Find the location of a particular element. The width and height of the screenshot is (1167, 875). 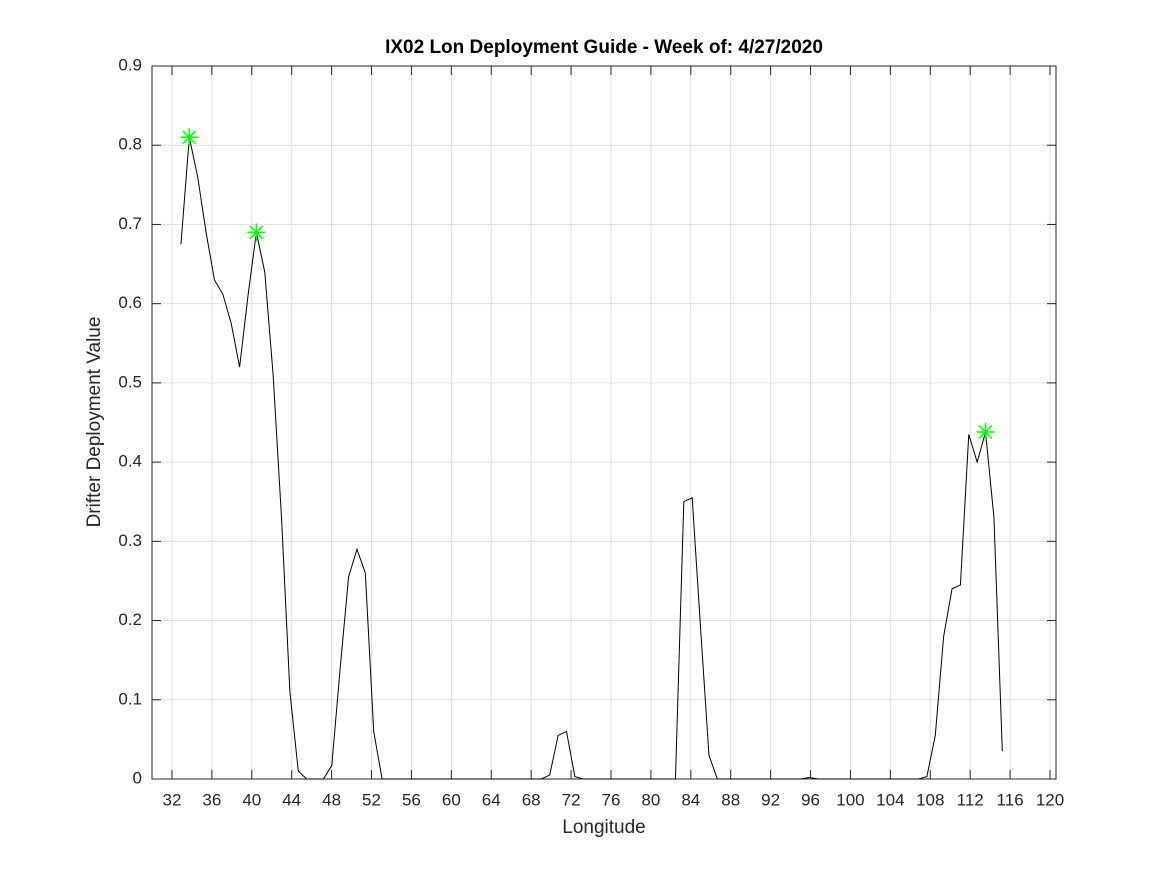

y-tick-label: 0.5 is located at coordinates (130, 381).